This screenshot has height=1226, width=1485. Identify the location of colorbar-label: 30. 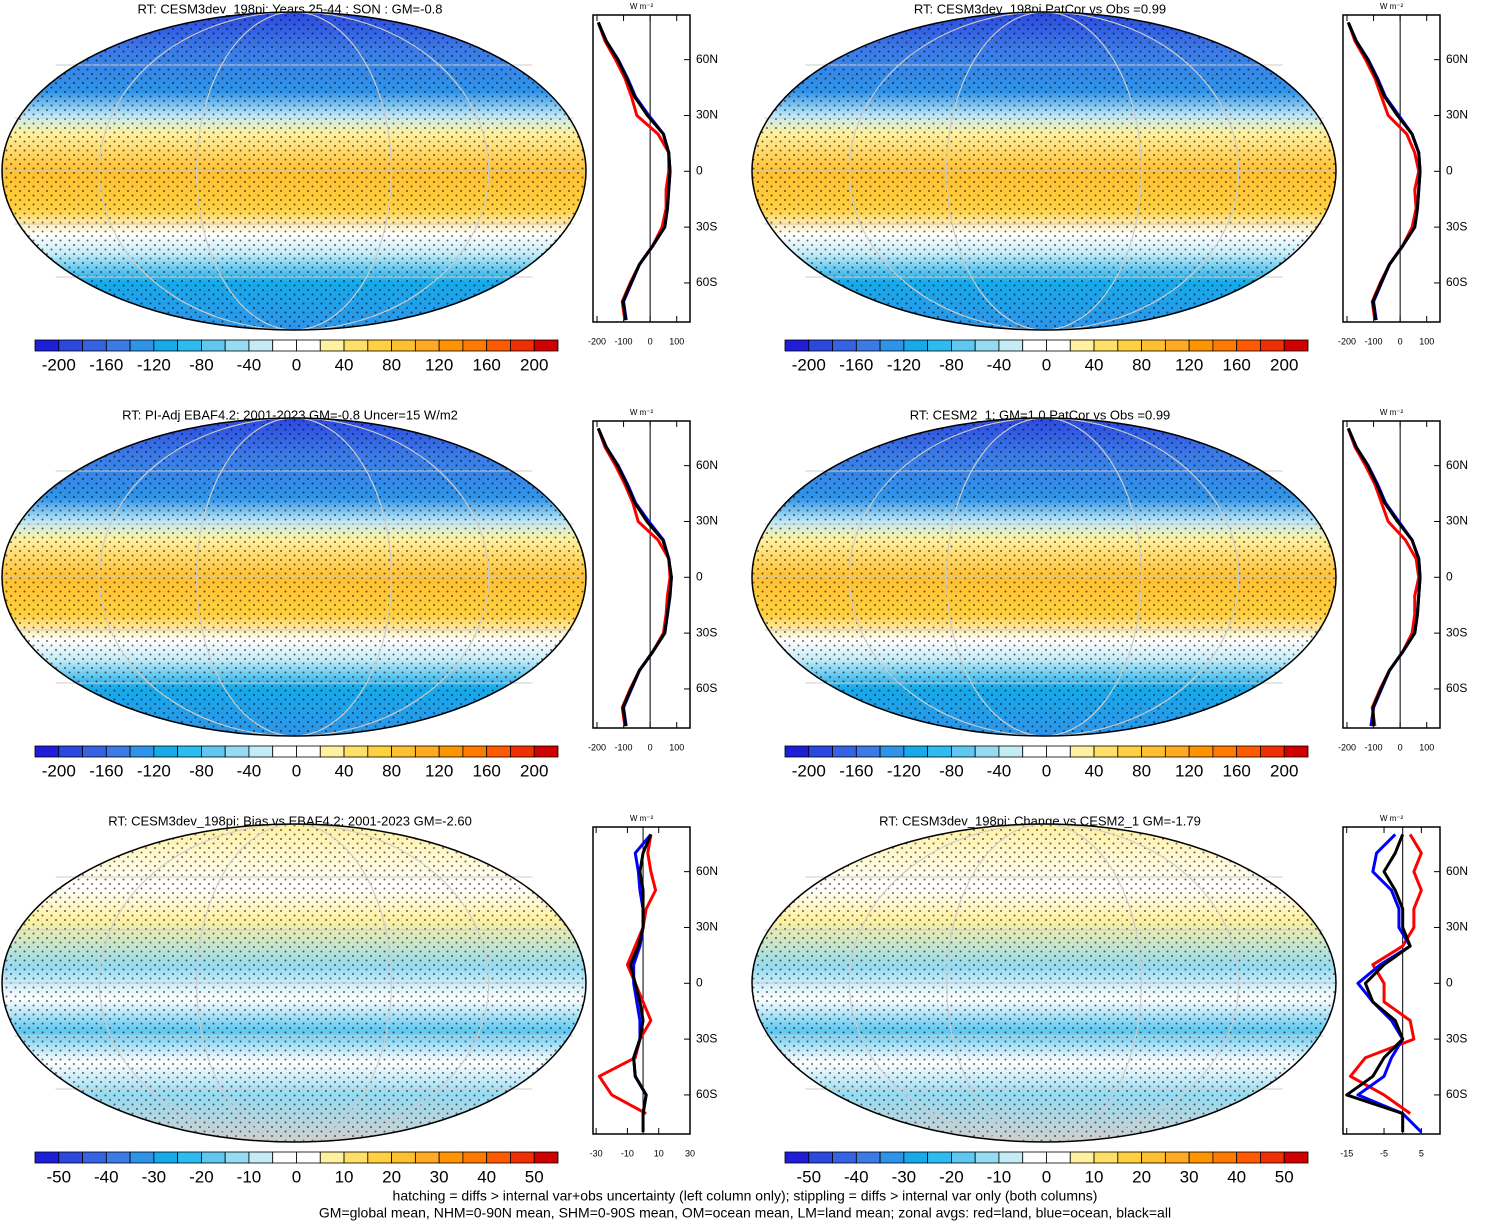
(439, 1176).